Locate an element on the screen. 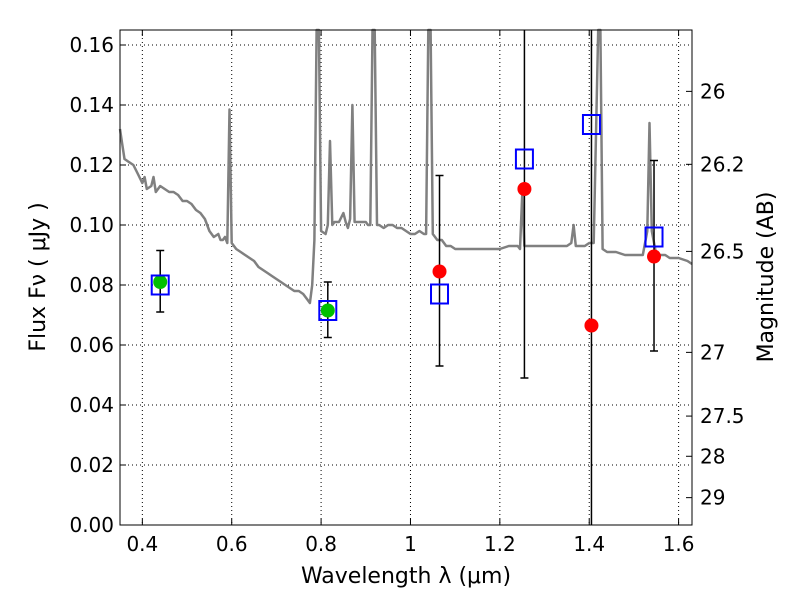 The height and width of the screenshot is (600, 800). x-tick-label: 1.2 is located at coordinates (500, 544).